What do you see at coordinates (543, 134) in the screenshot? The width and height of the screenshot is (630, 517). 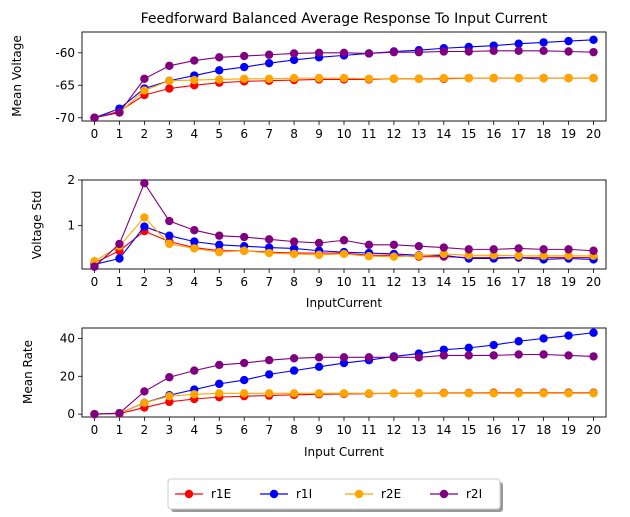 I see `x-tick-label: 18` at bounding box center [543, 134].